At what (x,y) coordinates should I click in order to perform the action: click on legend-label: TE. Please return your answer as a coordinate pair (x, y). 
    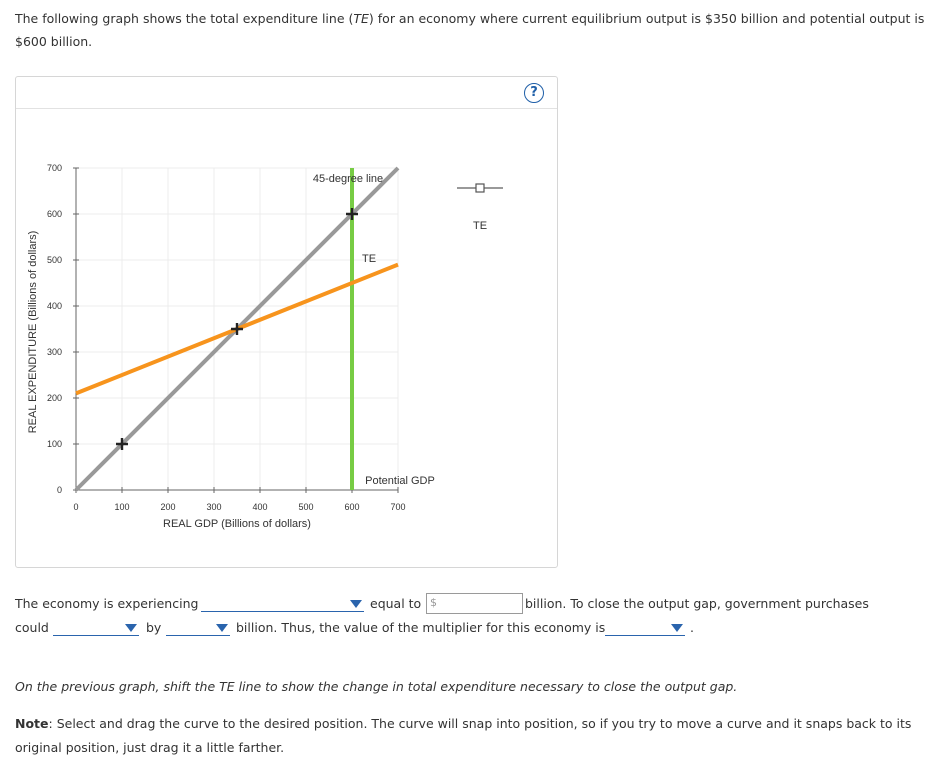
    Looking at the image, I should click on (480, 226).